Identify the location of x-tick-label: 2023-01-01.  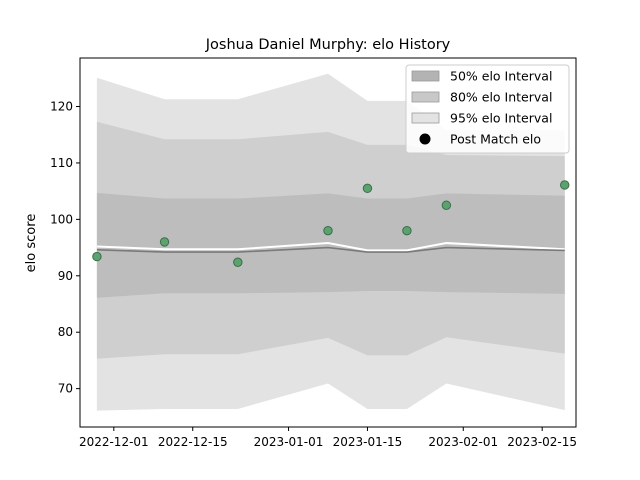
(289, 442).